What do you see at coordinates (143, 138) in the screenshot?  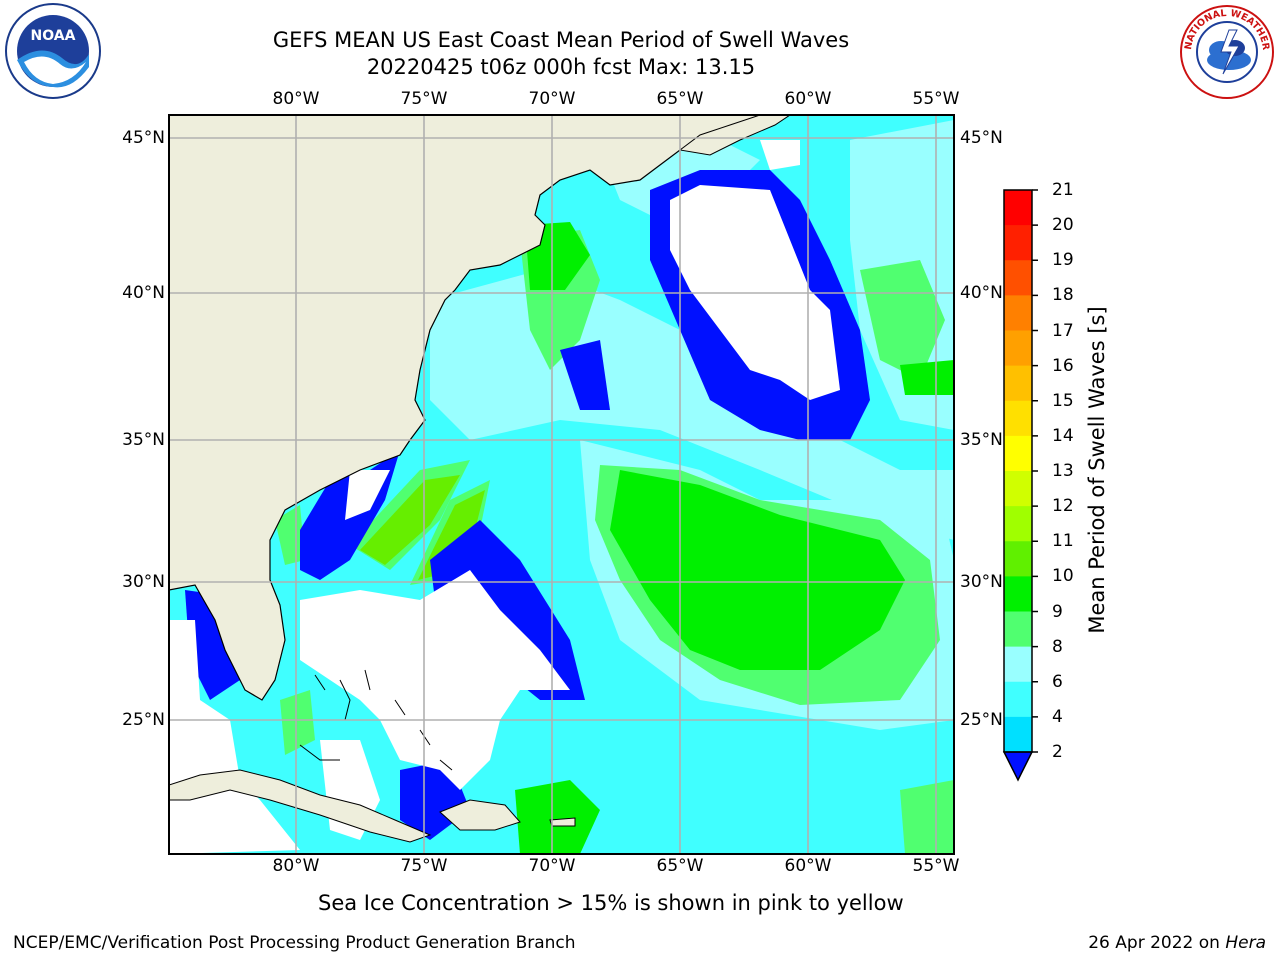 I see `lat-label-left: 45°N` at bounding box center [143, 138].